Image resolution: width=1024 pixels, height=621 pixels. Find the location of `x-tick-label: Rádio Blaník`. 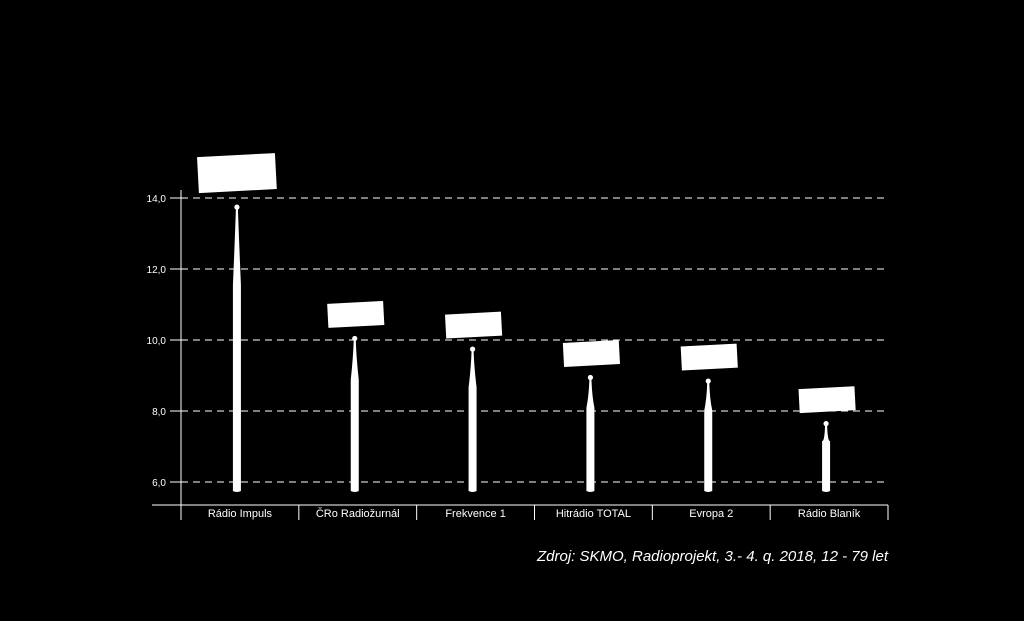

x-tick-label: Rádio Blaník is located at coordinates (829, 514).